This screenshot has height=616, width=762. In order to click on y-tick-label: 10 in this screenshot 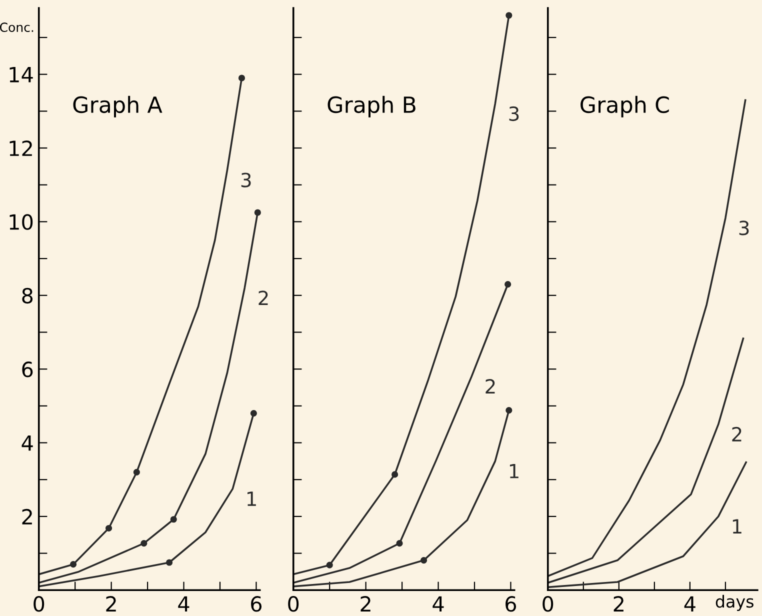, I will do `click(21, 222)`.